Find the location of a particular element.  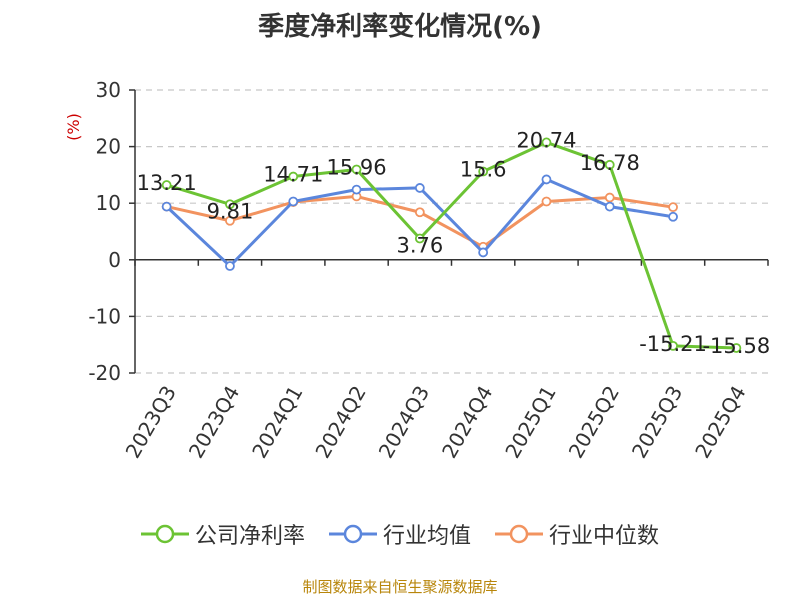

x-tick-label: 2025Q1 is located at coordinates (530, 422).